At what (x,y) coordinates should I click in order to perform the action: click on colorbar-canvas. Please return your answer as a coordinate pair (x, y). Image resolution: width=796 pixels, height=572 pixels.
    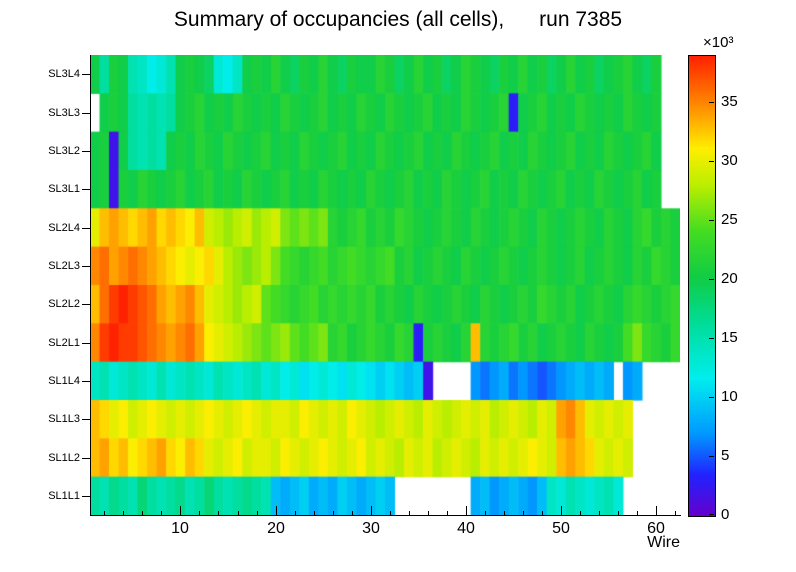
    Looking at the image, I should click on (702, 286).